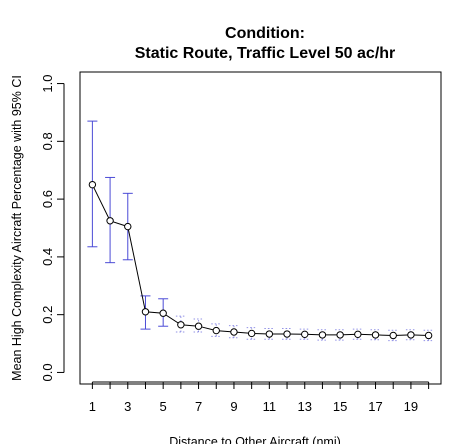 This screenshot has width=450, height=444. What do you see at coordinates (198, 406) in the screenshot?
I see `x-tick-label: 7` at bounding box center [198, 406].